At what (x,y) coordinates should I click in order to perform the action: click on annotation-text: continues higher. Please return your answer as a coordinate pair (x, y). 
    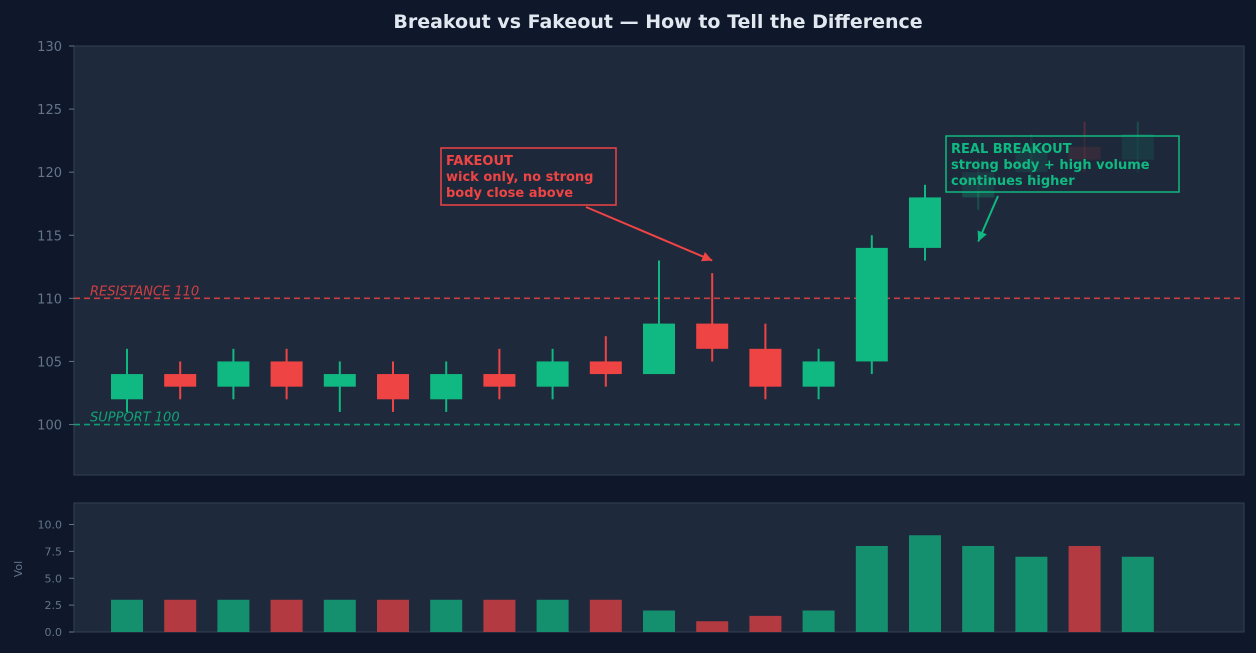
    Looking at the image, I should click on (1013, 181).